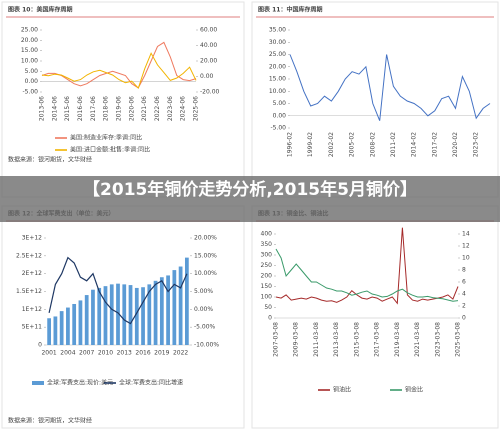 The height and width of the screenshot is (431, 500). What do you see at coordinates (32, 273) in the screenshot?
I see `y-tick-label: 2E+12` at bounding box center [32, 273].